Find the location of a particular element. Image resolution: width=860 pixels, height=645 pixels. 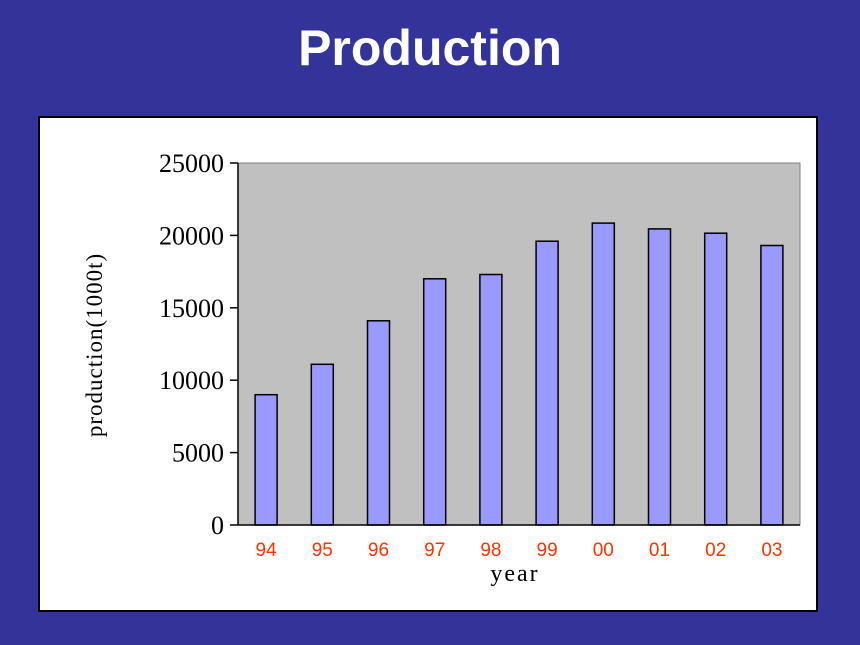

x-axis-label: year is located at coordinates (514, 574).